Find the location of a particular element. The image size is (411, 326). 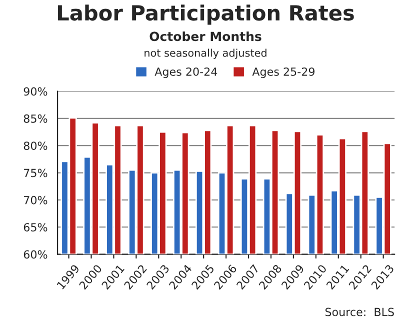

chart-subtitle: October Months not seasonally adjusted is located at coordinates (205, 45).